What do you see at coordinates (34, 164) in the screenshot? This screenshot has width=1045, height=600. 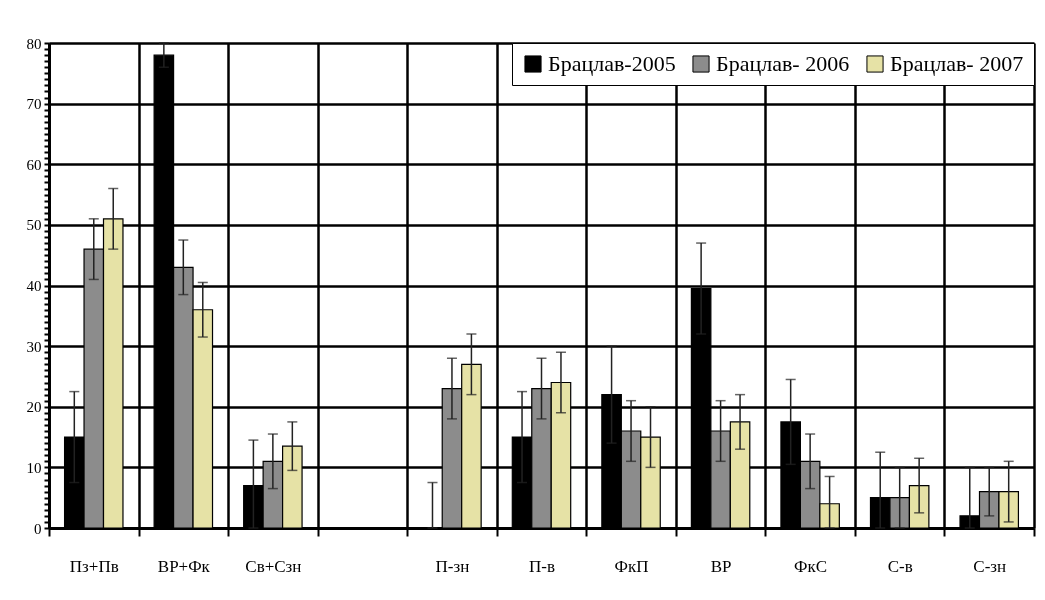 I see `y-tick-label: 60` at bounding box center [34, 164].